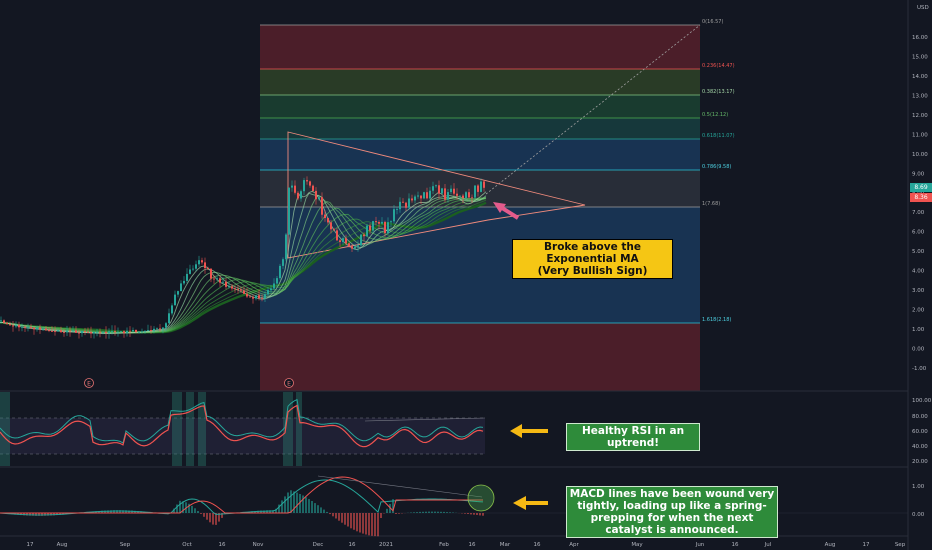 The image size is (932, 550). What do you see at coordinates (243, 513) in the screenshot?
I see `macd-histogram` at bounding box center [243, 513].